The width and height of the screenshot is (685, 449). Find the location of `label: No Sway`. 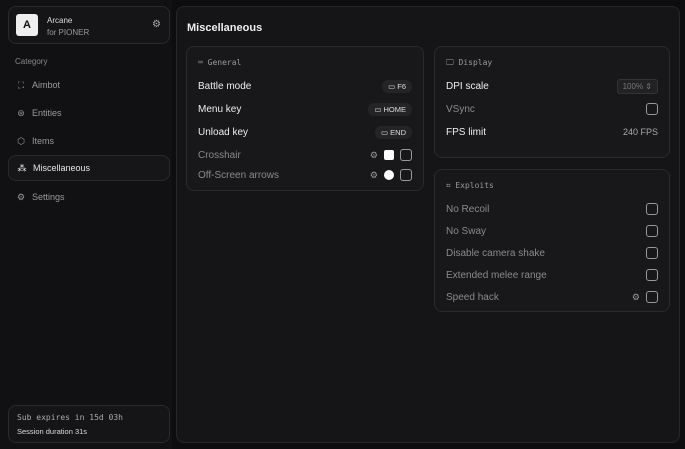

label: No Sway is located at coordinates (466, 231).